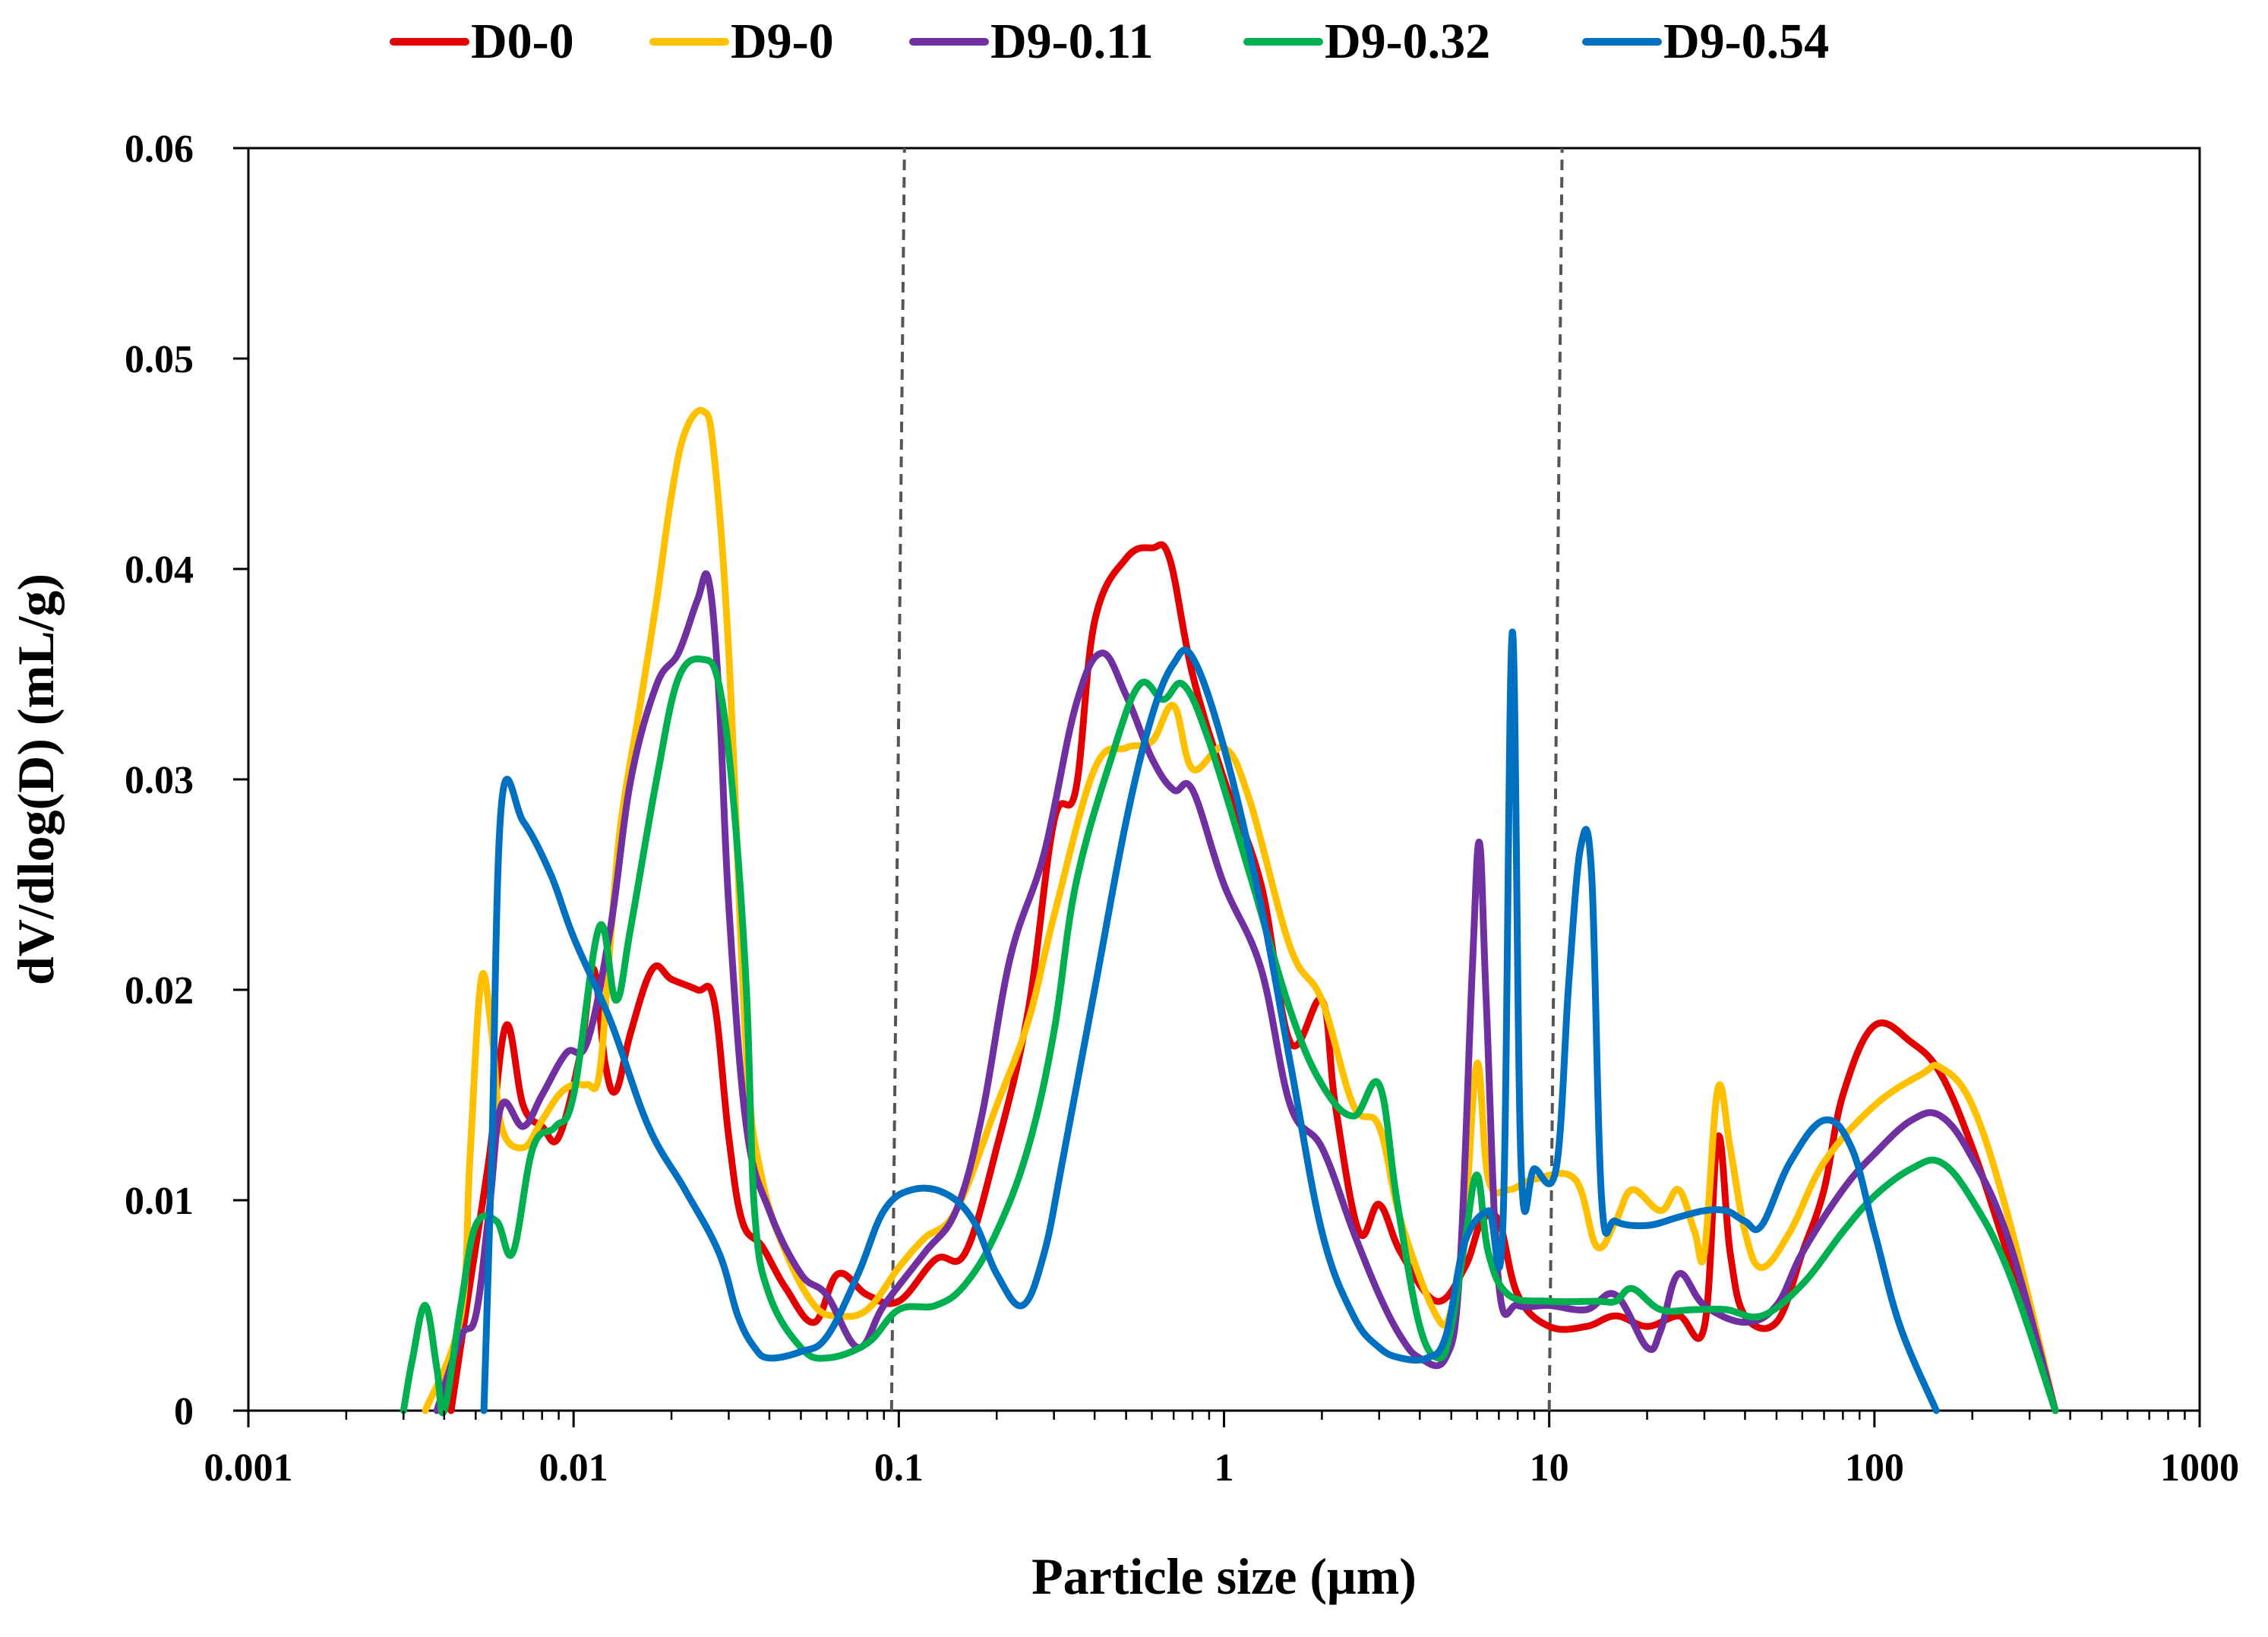  I want to click on legend-item-d9-0: D9-0, so click(741, 41).